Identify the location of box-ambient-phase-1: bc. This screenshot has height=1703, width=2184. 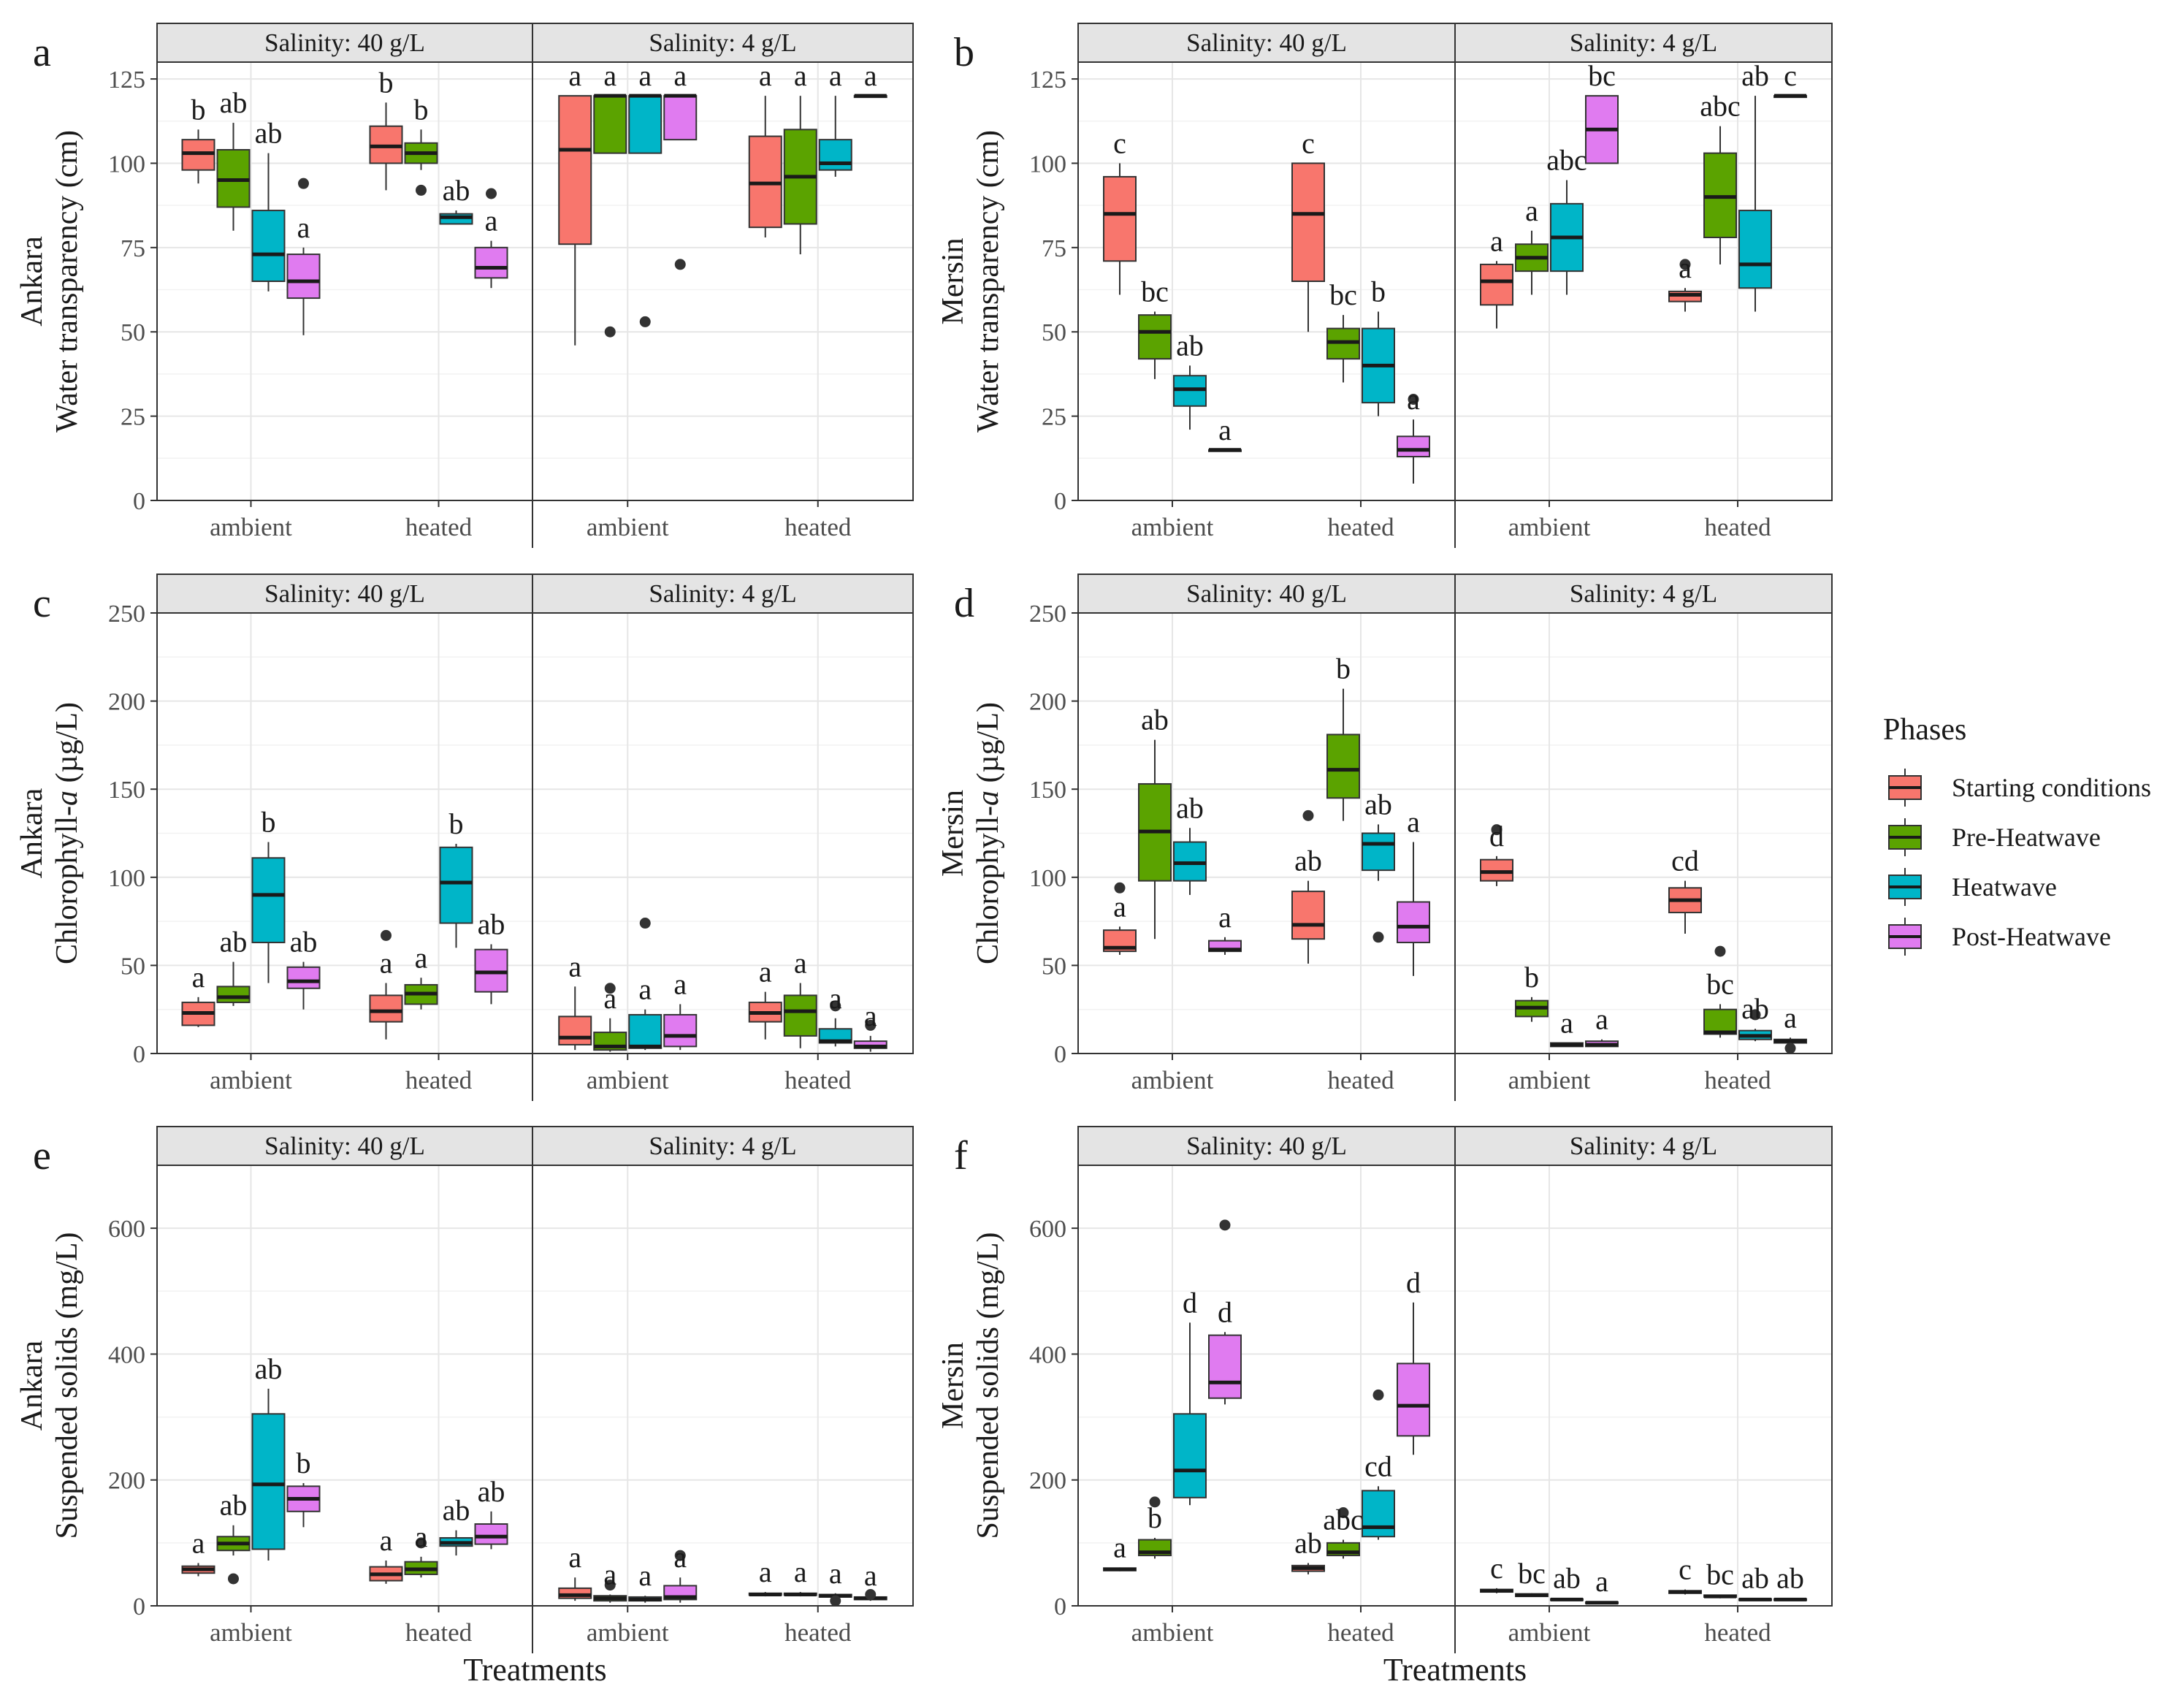
(1532, 1577).